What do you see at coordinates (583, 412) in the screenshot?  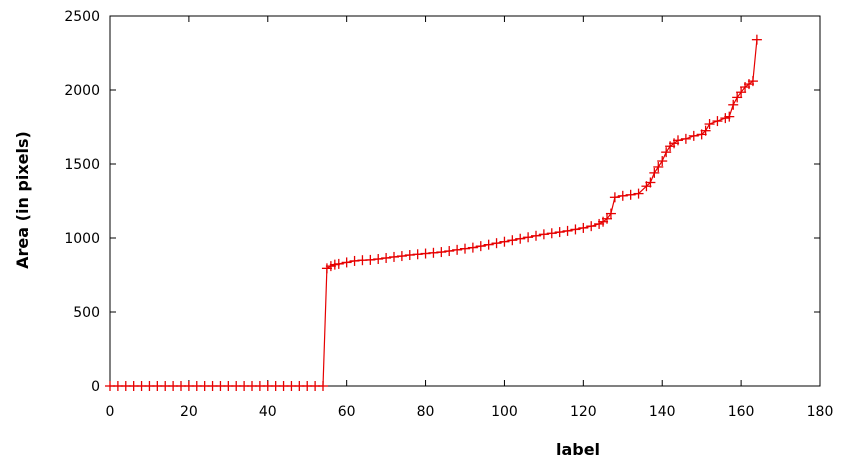 I see `x-tick-label: 120` at bounding box center [583, 412].